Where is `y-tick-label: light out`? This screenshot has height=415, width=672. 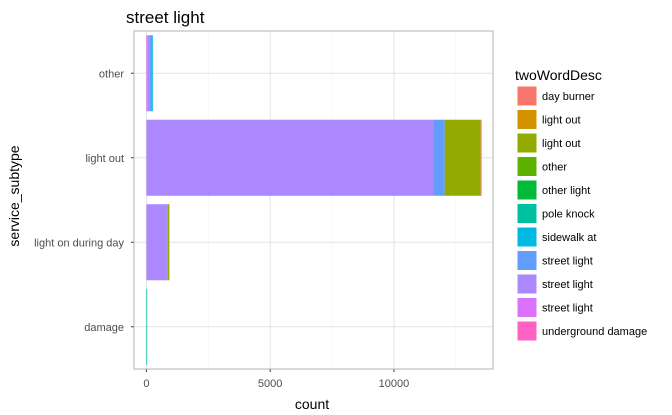 y-tick-label: light out is located at coordinates (104, 159).